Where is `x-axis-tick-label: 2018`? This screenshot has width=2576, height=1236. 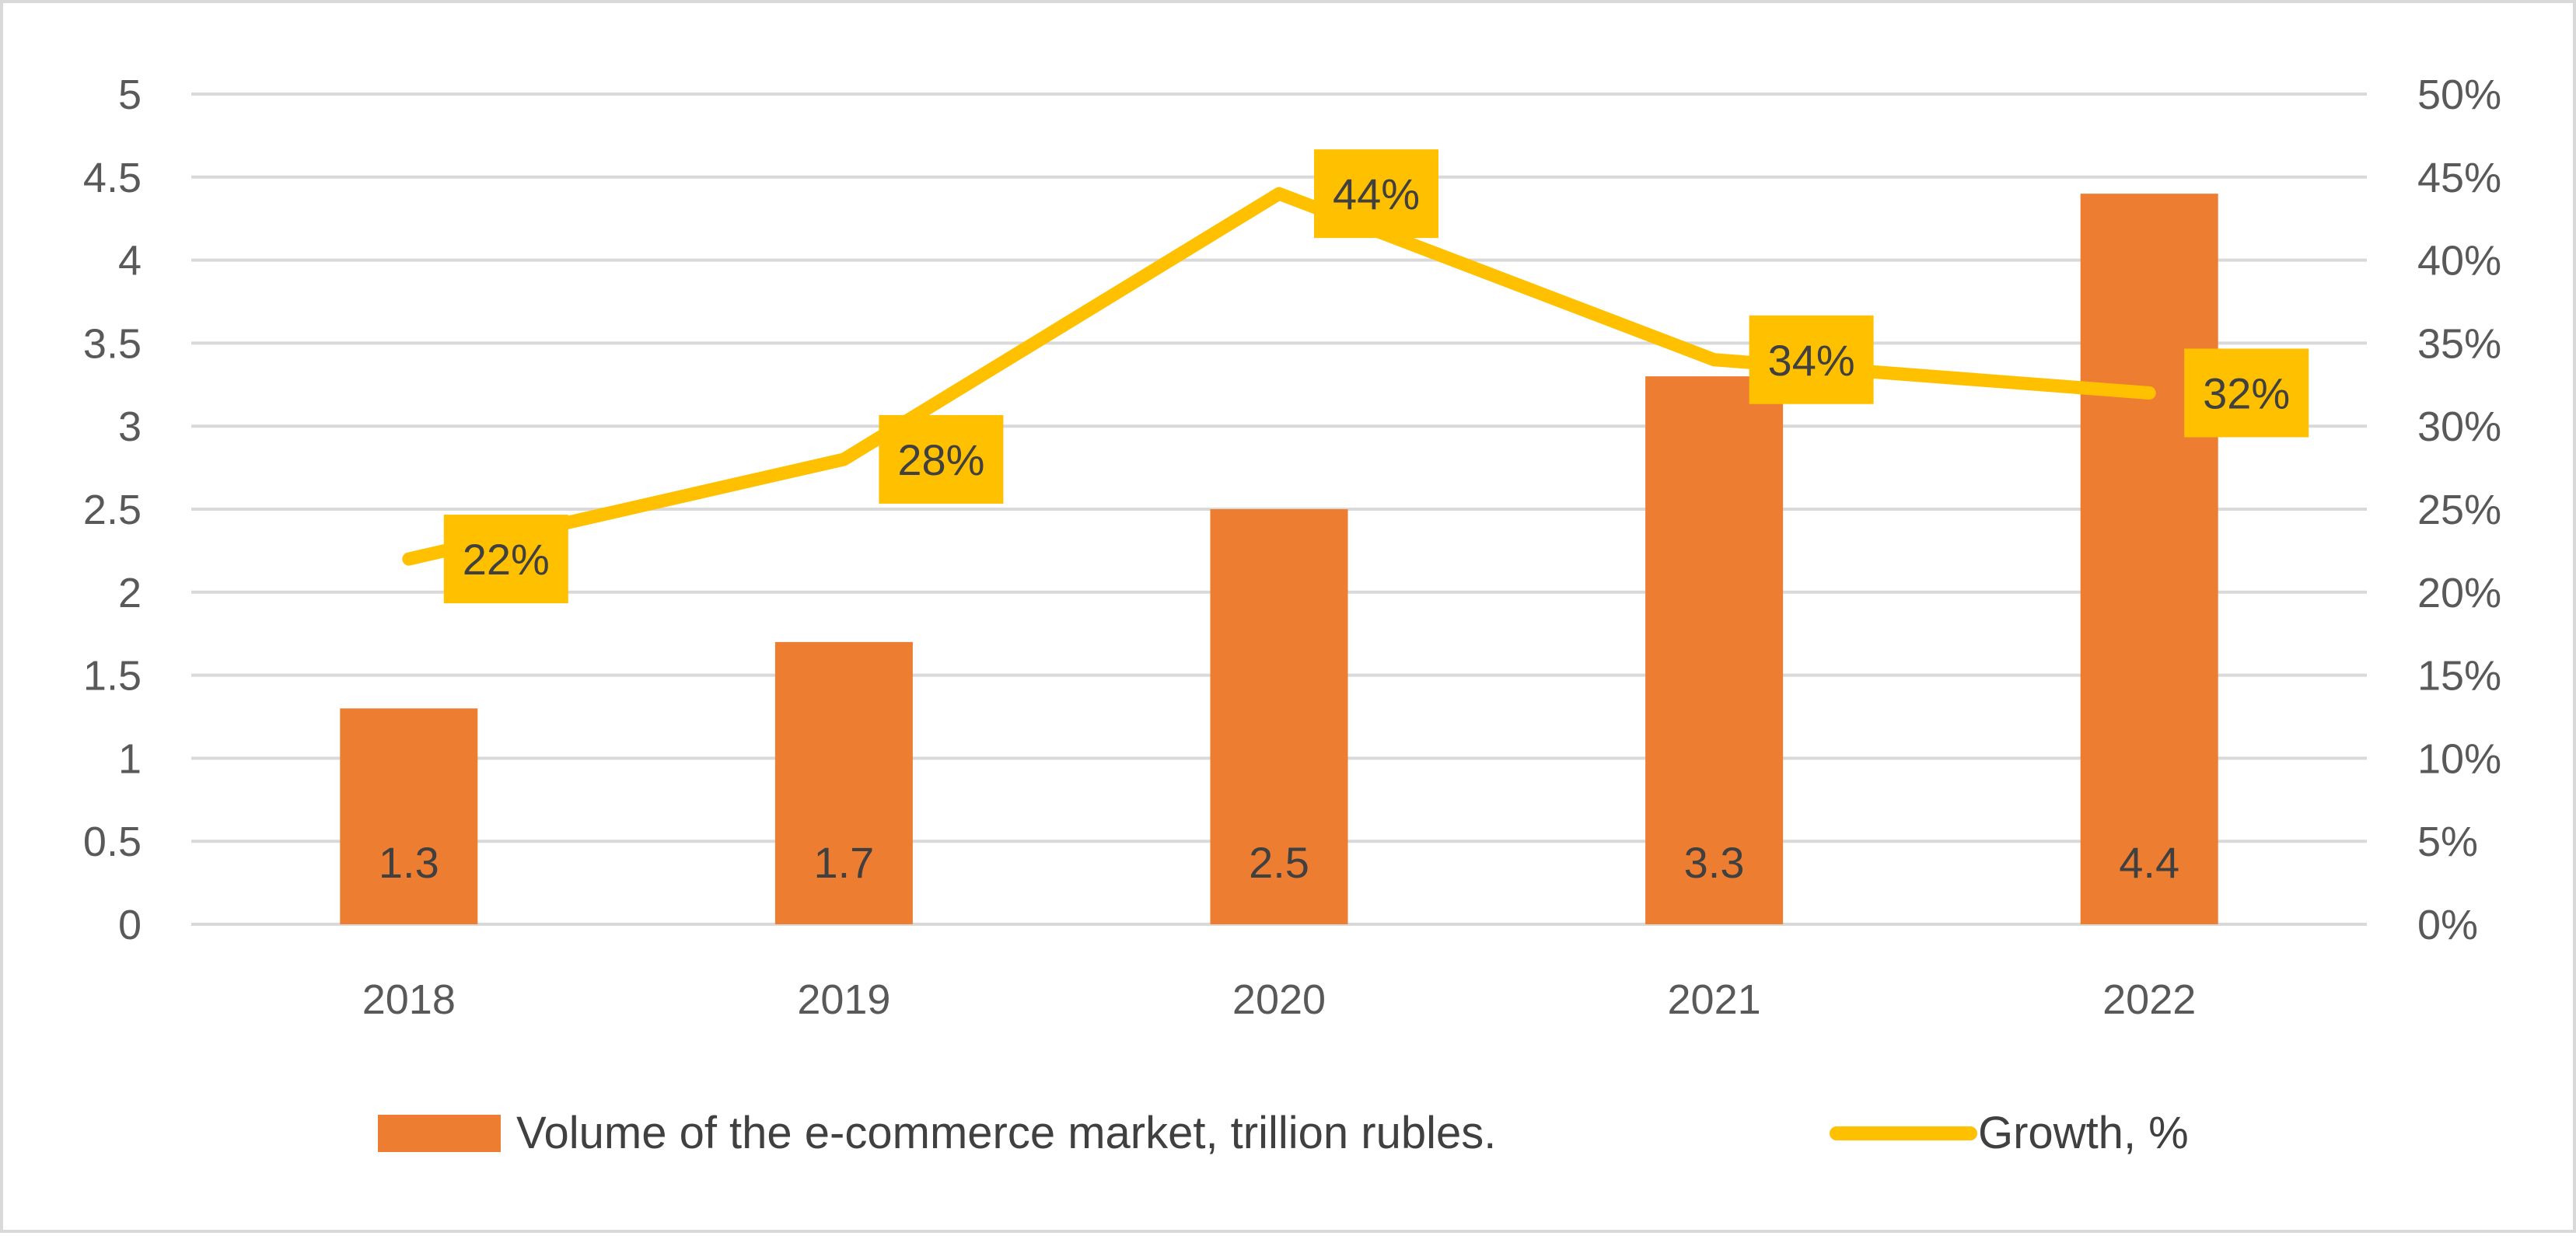
x-axis-tick-label: 2018 is located at coordinates (409, 1000).